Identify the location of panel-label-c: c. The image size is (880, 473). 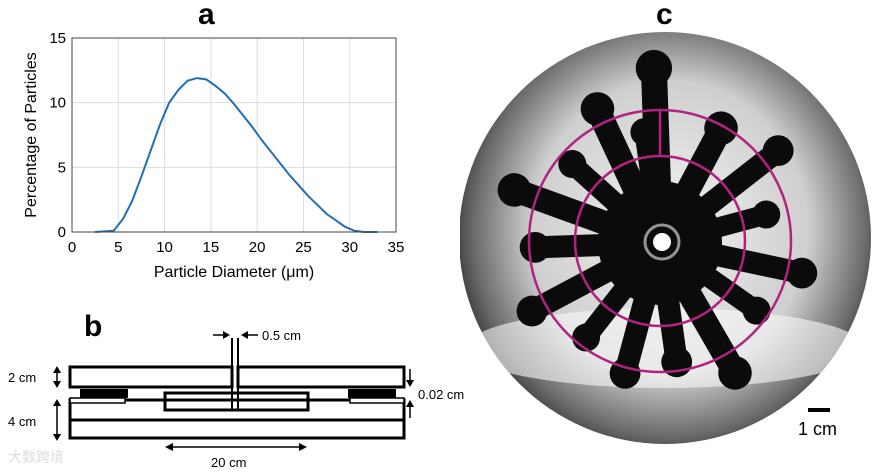
(664, 15).